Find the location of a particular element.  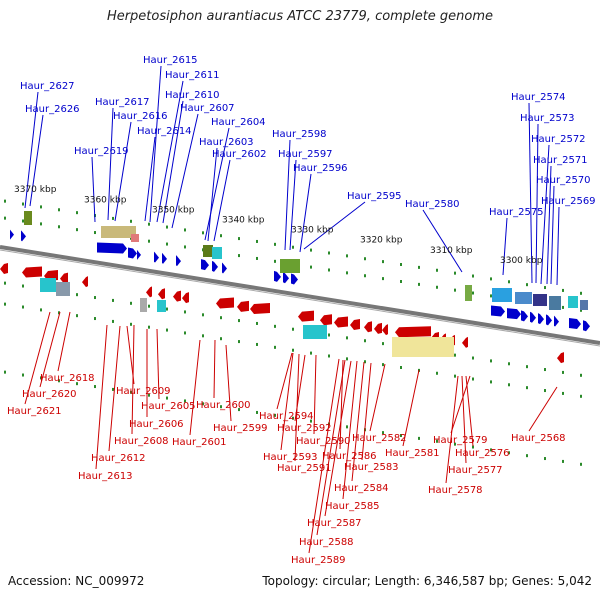

forward-gene-label: Haur_2604 is located at coordinates (238, 122).